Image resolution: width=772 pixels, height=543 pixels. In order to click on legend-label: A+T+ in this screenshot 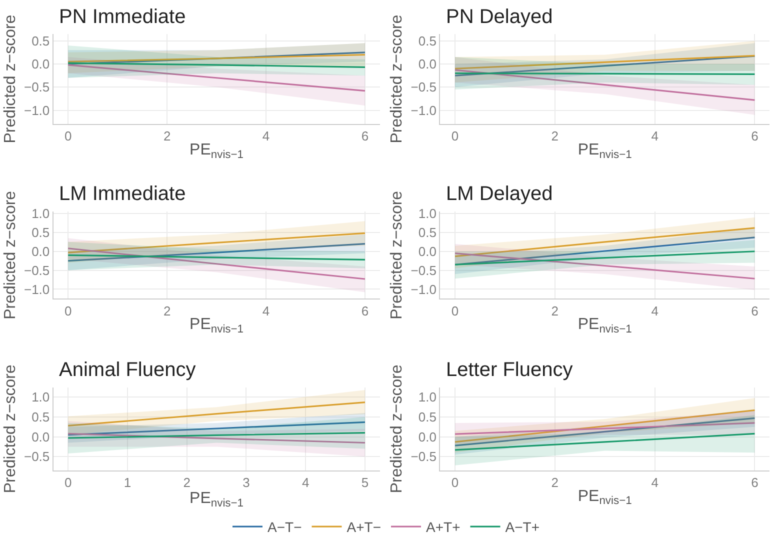, I will do `click(443, 527)`.